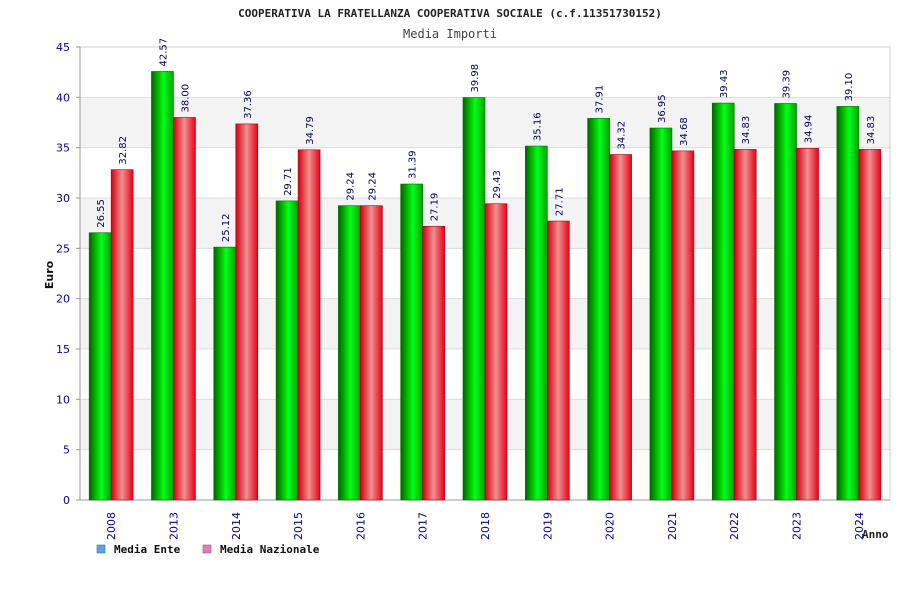 This screenshot has height=600, width=900. I want to click on bar-nazionale-2023, so click(807, 324).